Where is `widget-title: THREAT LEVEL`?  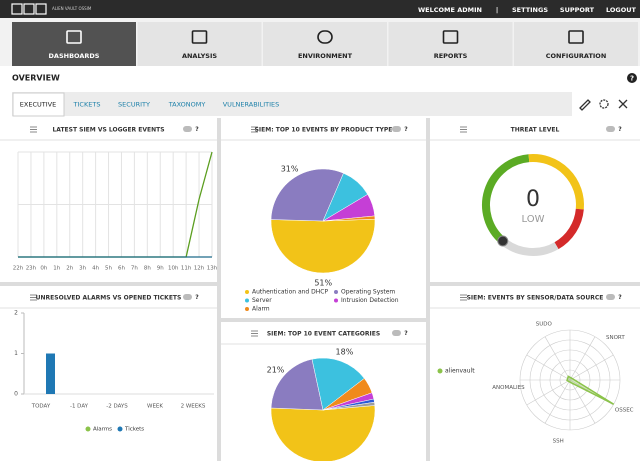 widget-title: THREAT LEVEL is located at coordinates (535, 130).